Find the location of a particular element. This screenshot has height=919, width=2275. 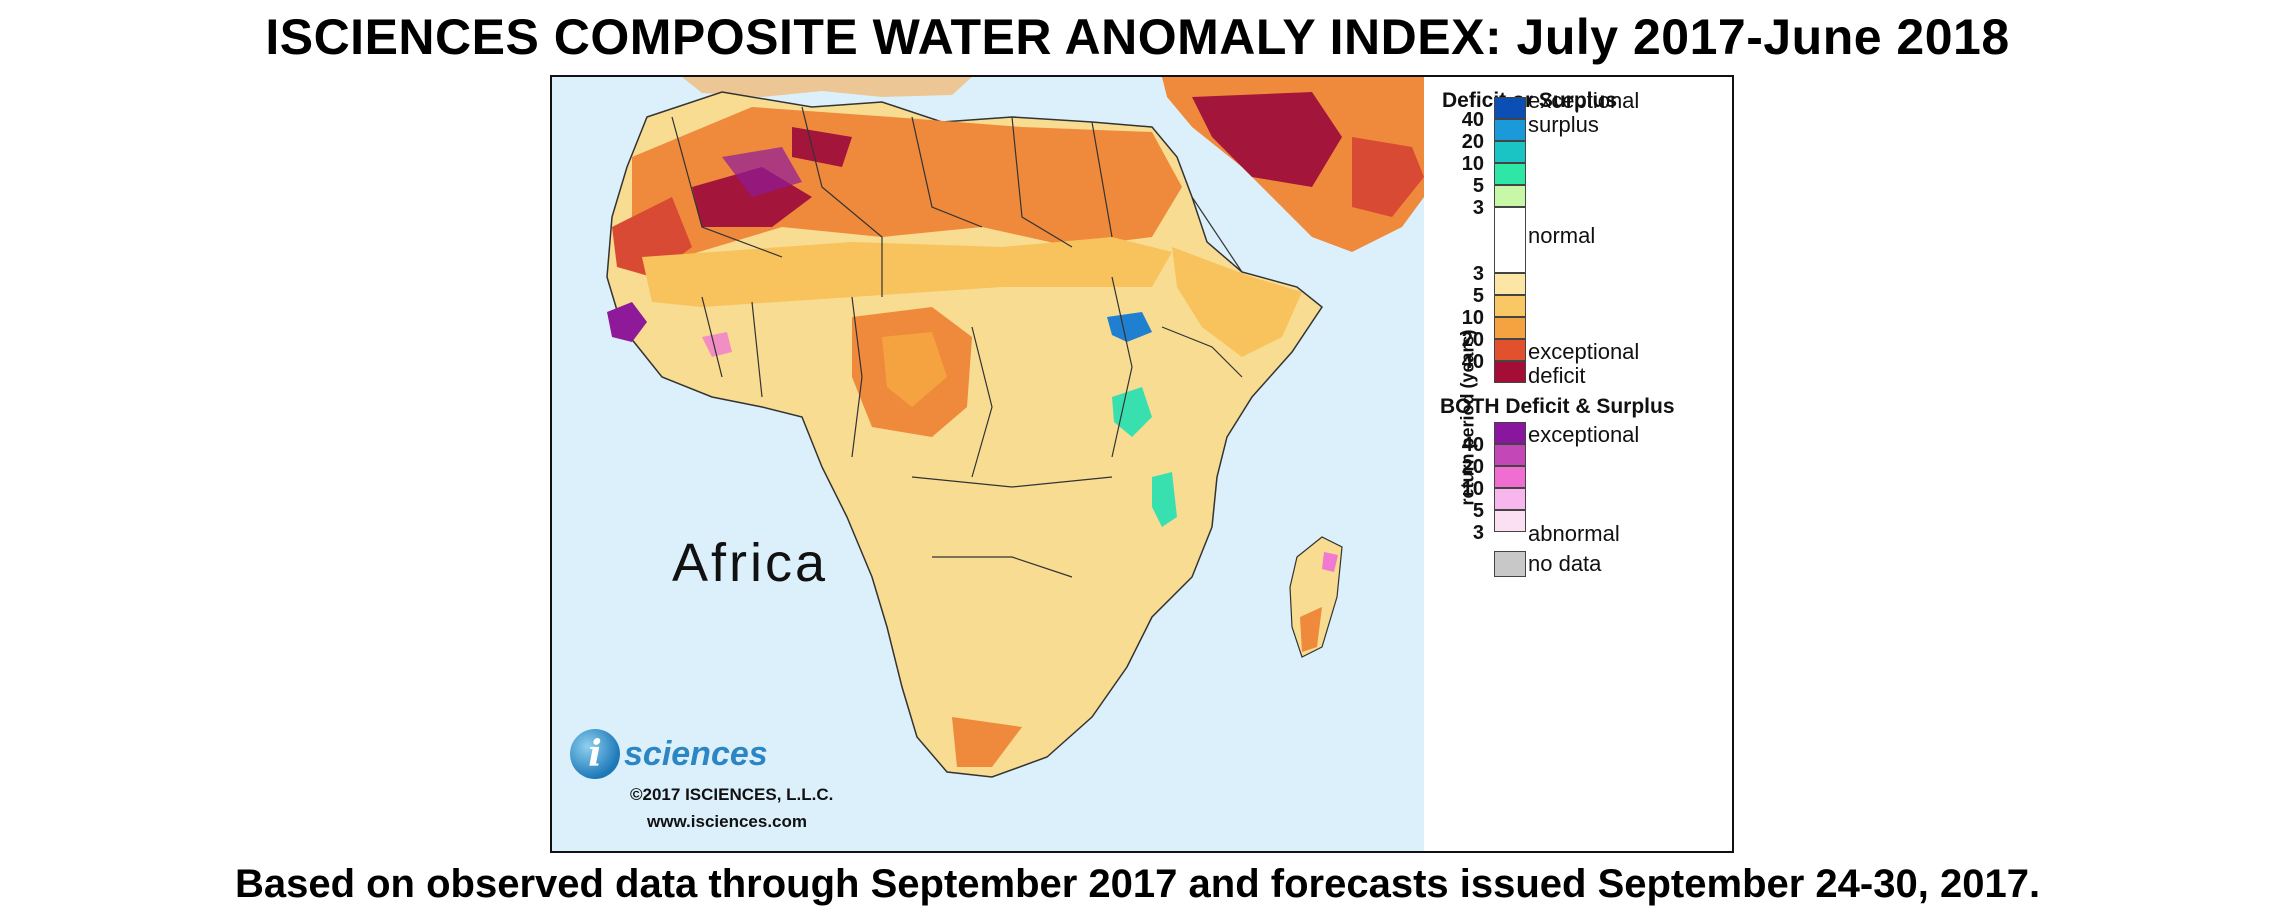

deficit-tick: 3 is located at coordinates (1478, 274).